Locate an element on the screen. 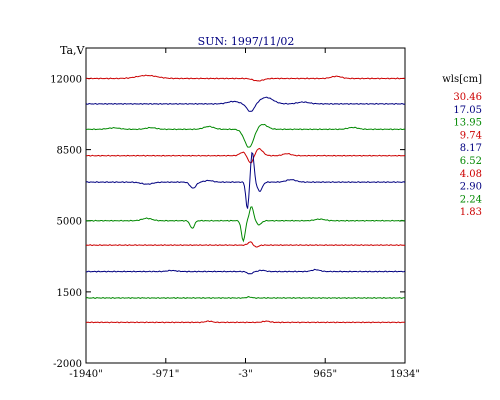 This screenshot has width=500, height=400. legend-entry: 1.83 is located at coordinates (471, 212).